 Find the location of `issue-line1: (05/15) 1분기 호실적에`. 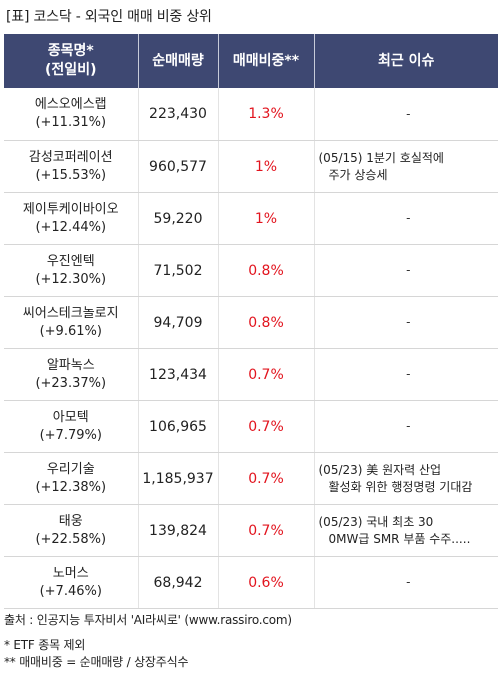

issue-line1: (05/15) 1분기 호실적에 is located at coordinates (381, 157).